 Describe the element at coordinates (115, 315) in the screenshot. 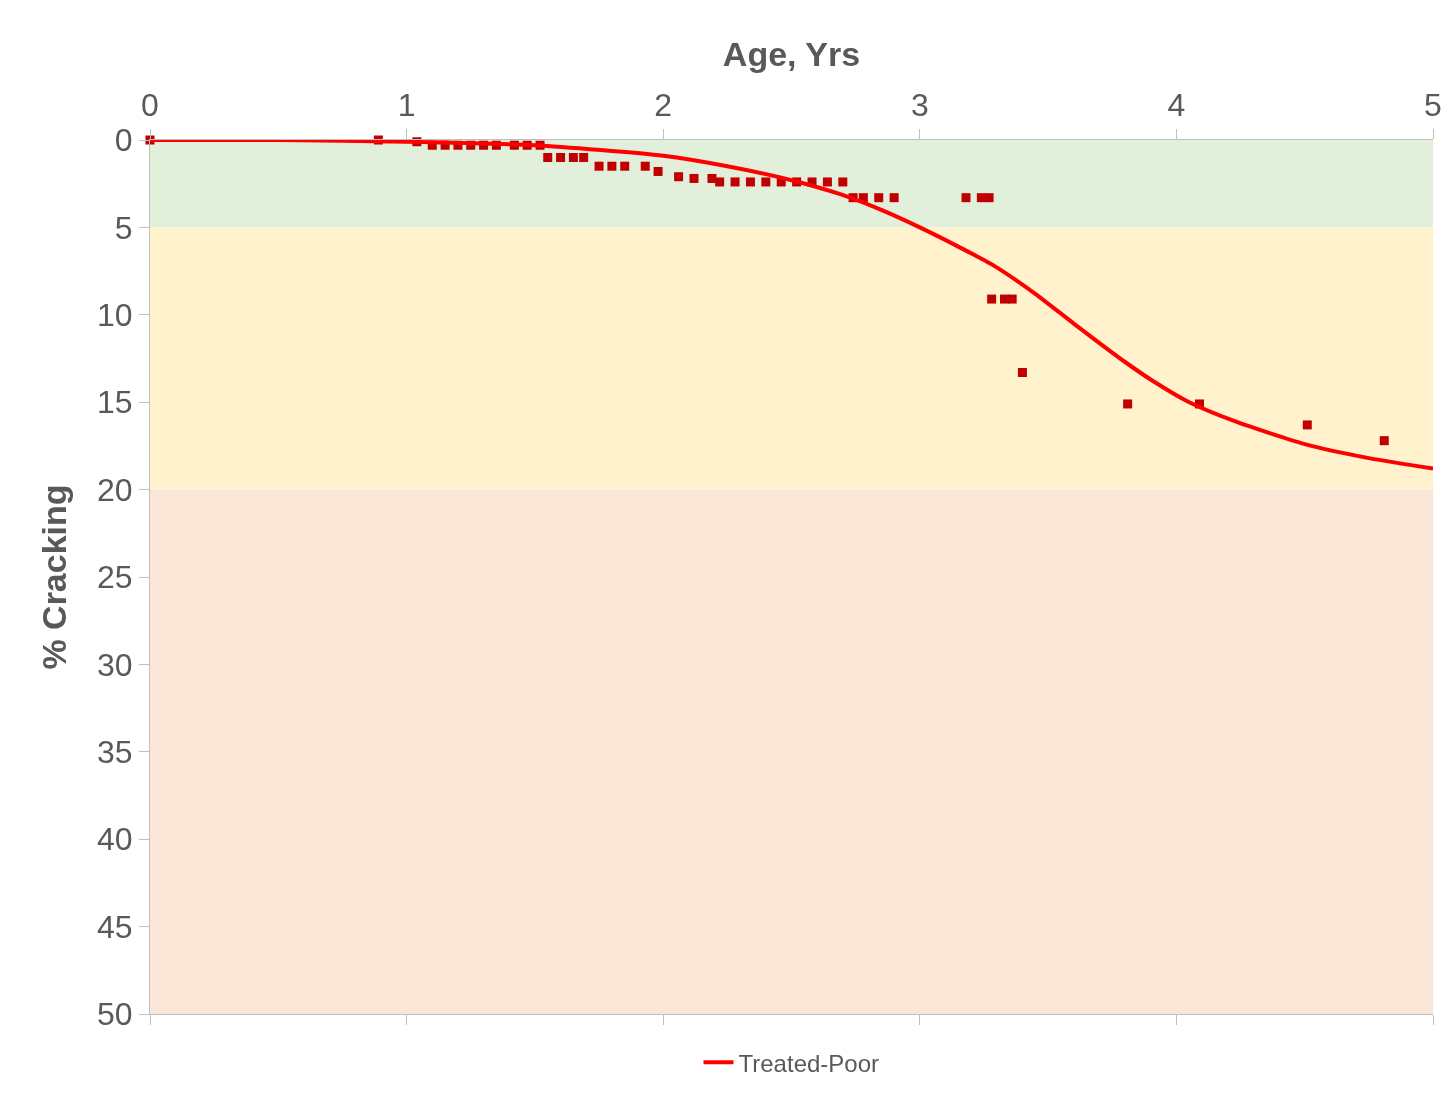

I see `y-tick-label: 10` at that location.